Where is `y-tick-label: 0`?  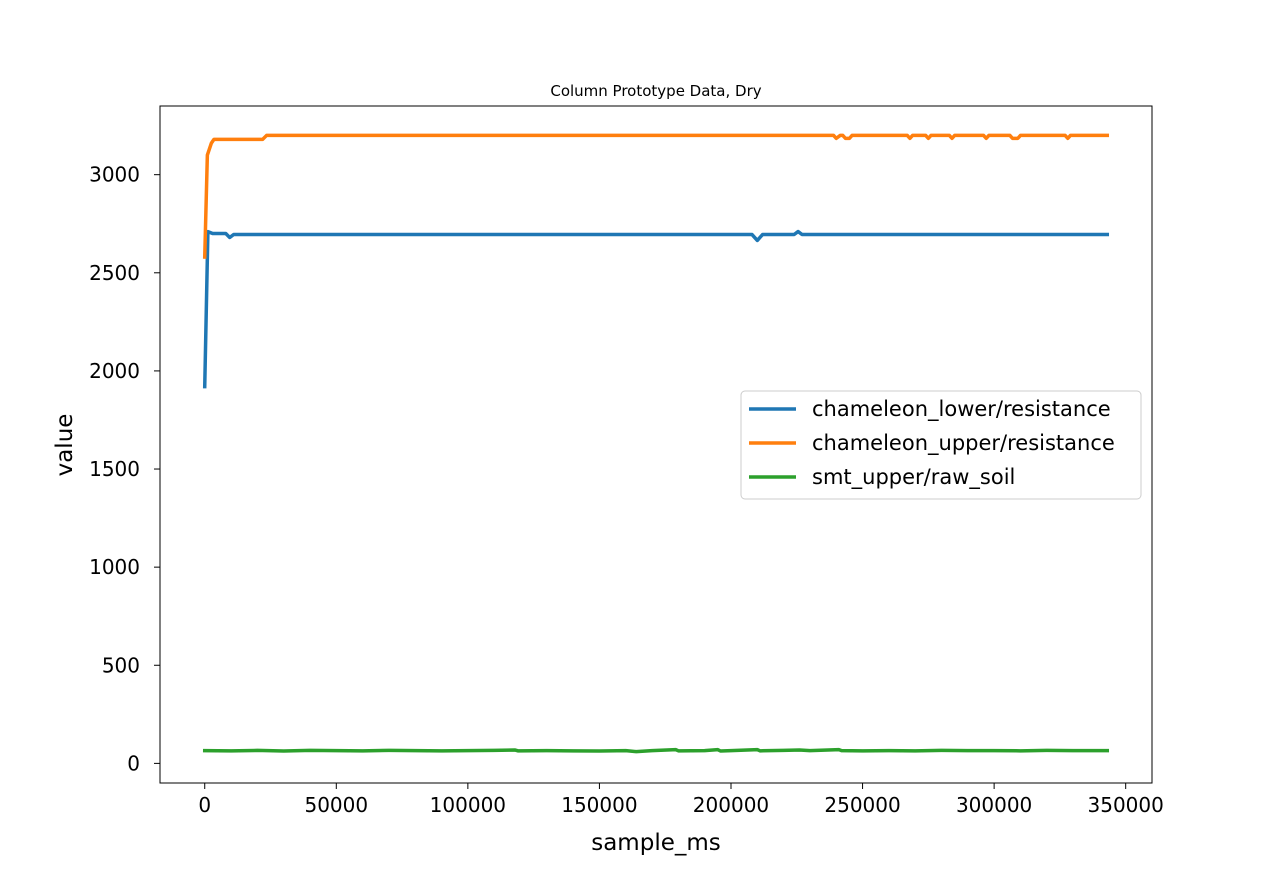
y-tick-label: 0 is located at coordinates (133, 763).